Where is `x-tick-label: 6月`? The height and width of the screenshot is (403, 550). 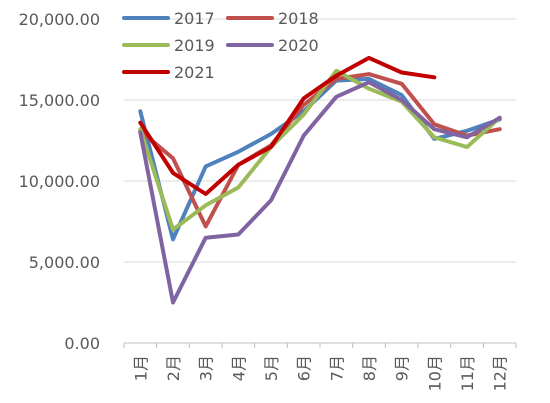 x-tick-label: 6月 is located at coordinates (304, 368).